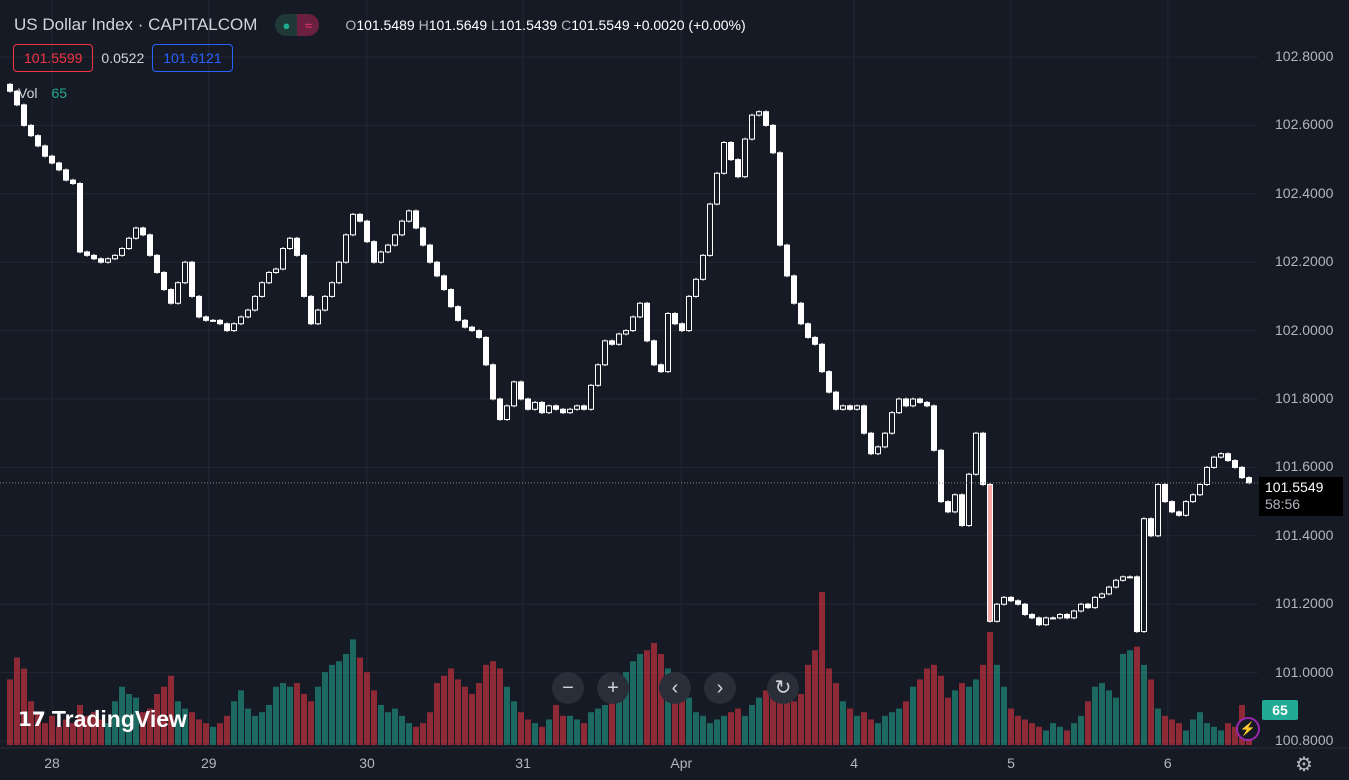 The image size is (1349, 780). I want to click on volume-legend: Vol 65, so click(43, 93).